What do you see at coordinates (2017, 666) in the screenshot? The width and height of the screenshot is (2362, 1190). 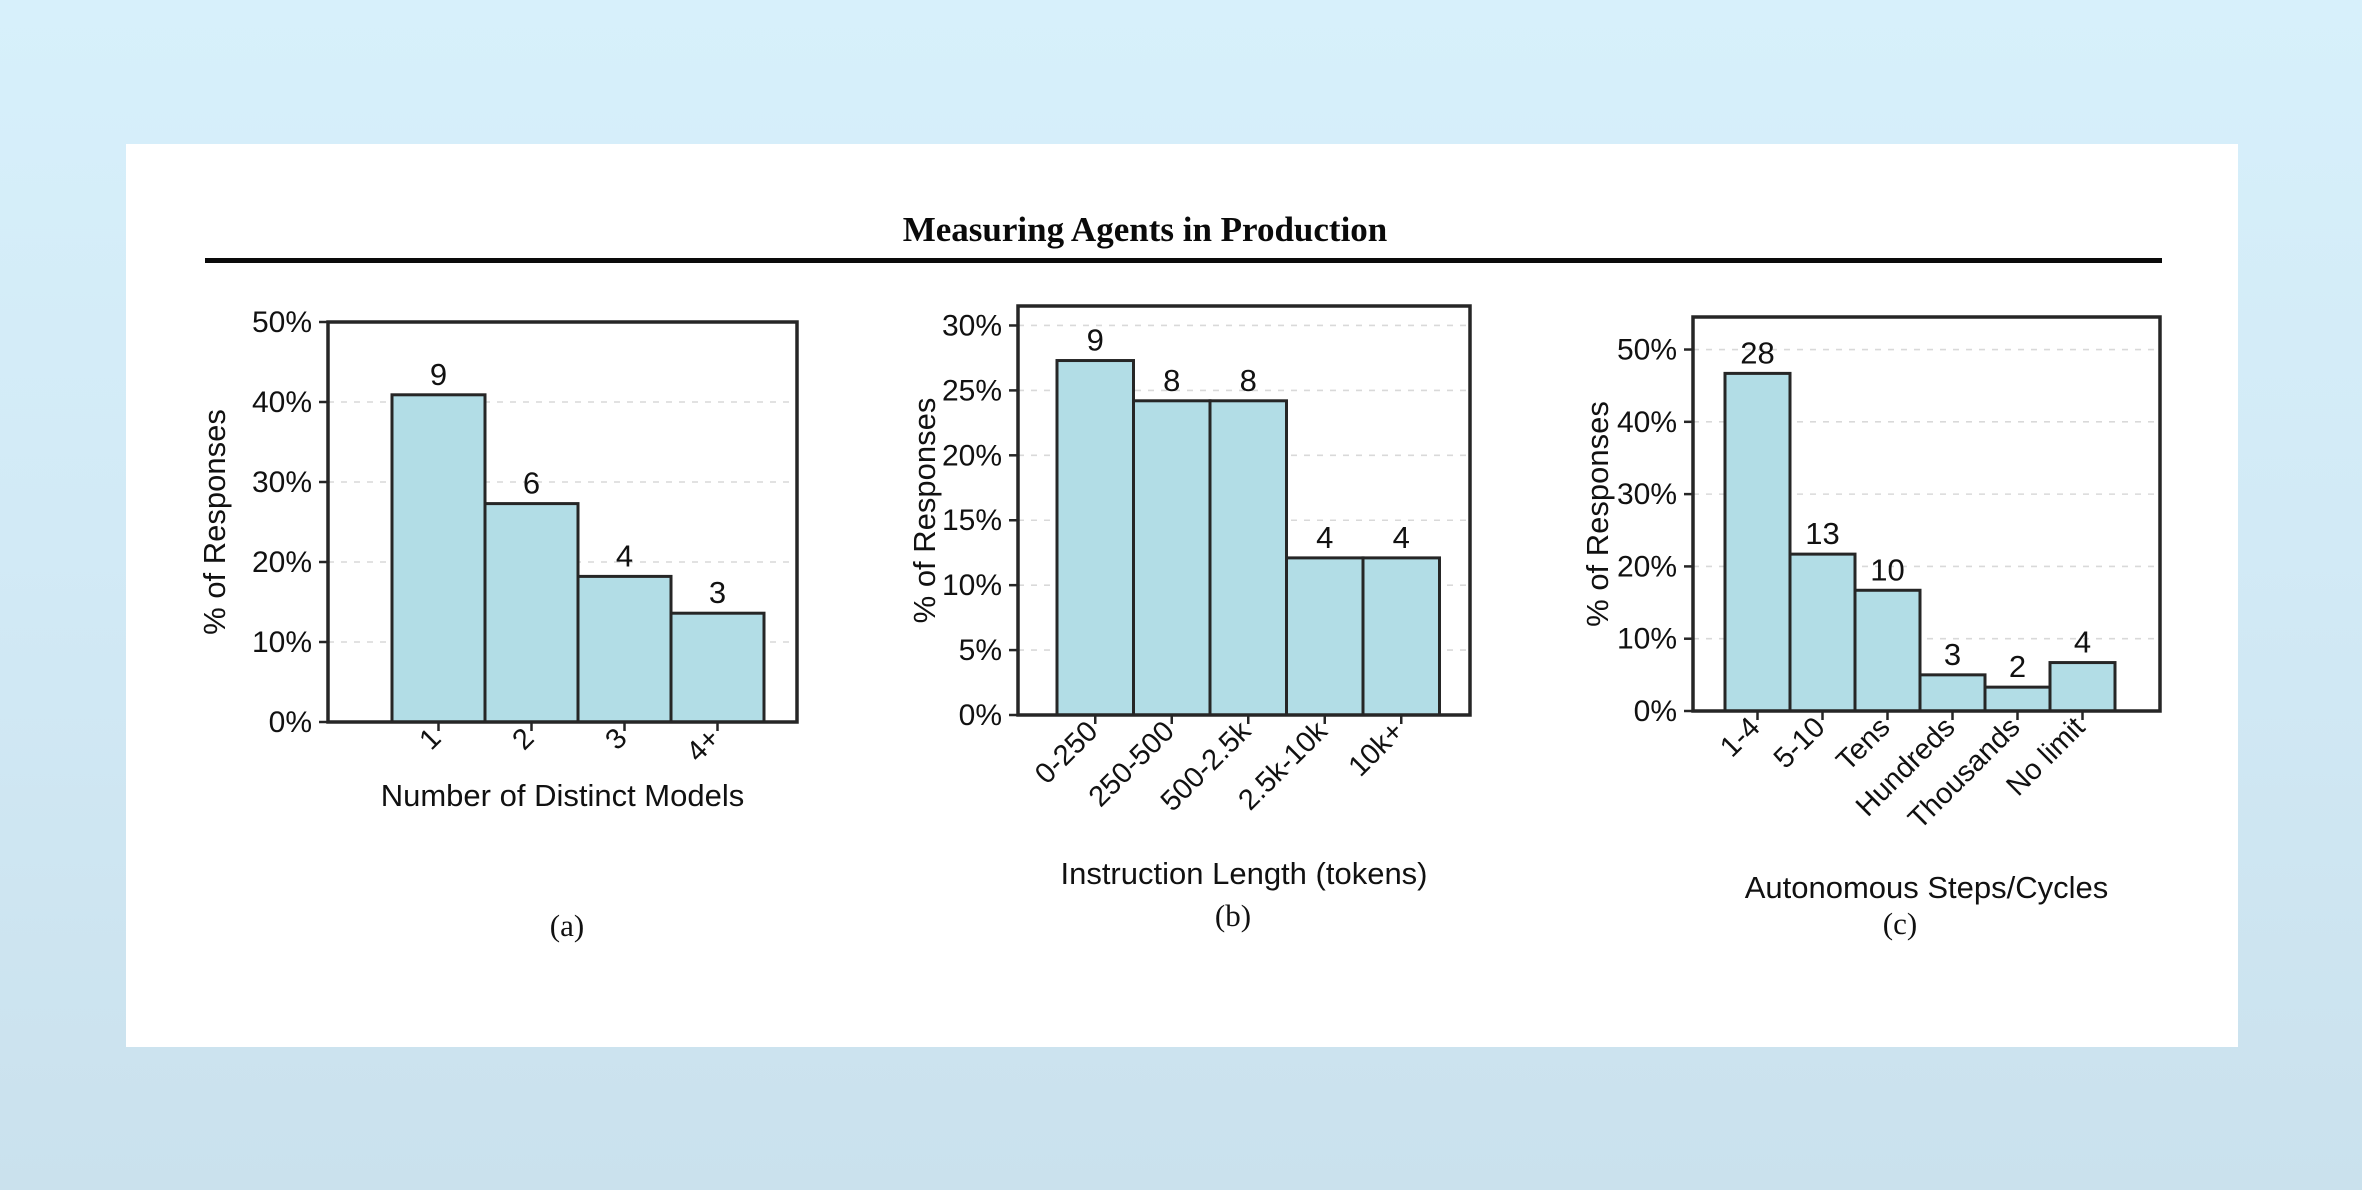 I see `bar-value-label: 2` at bounding box center [2017, 666].